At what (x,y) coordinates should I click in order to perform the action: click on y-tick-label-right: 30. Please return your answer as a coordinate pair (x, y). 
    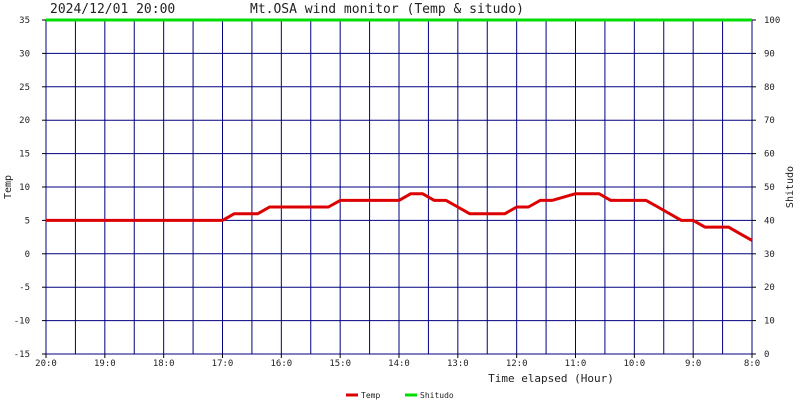
    Looking at the image, I should click on (769, 255).